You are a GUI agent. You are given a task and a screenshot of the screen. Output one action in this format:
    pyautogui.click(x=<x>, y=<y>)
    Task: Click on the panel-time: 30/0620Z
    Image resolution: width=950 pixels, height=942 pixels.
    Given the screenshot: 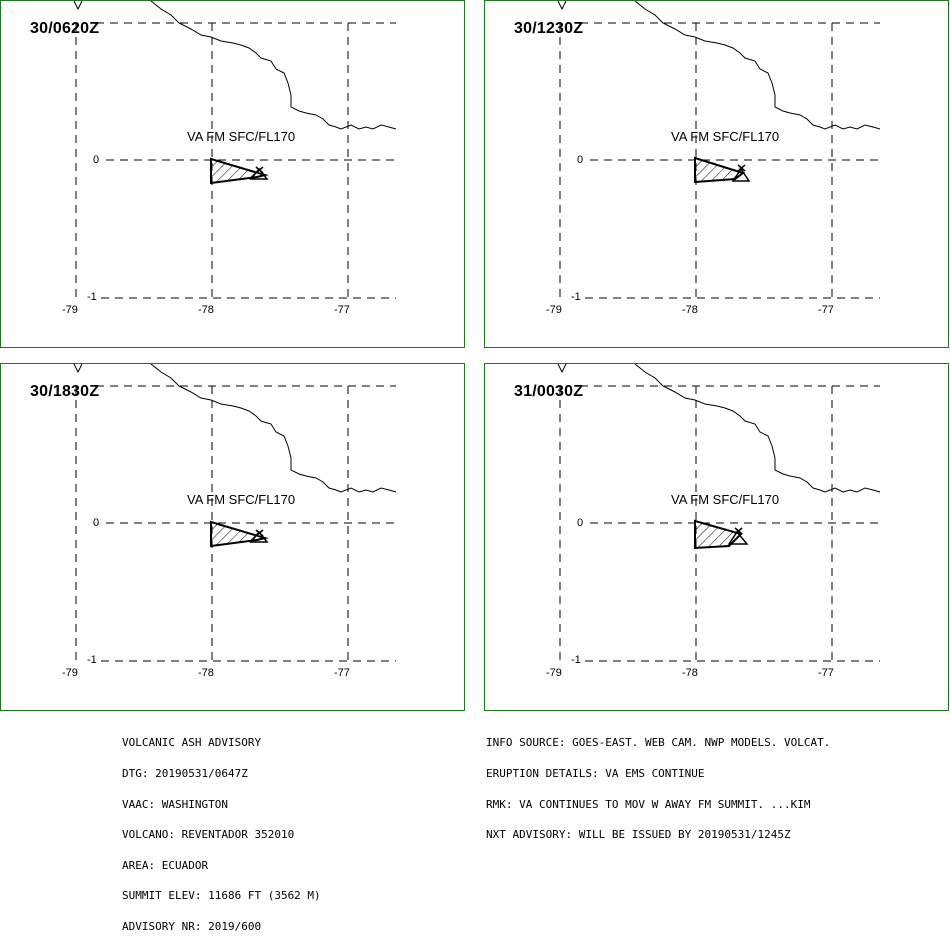 What is the action you would take?
    pyautogui.click(x=65, y=28)
    